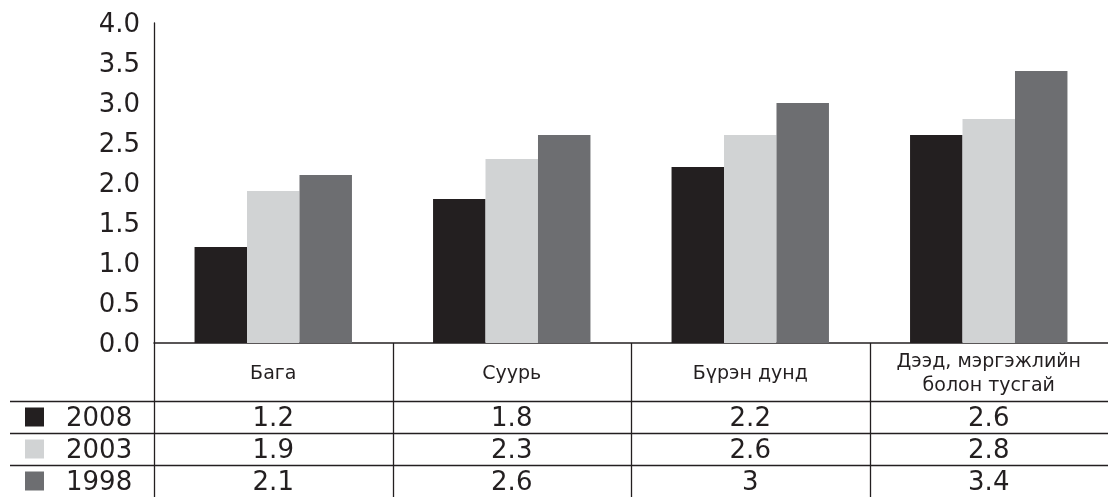  What do you see at coordinates (750, 481) in the screenshot?
I see `data-label: 3` at bounding box center [750, 481].